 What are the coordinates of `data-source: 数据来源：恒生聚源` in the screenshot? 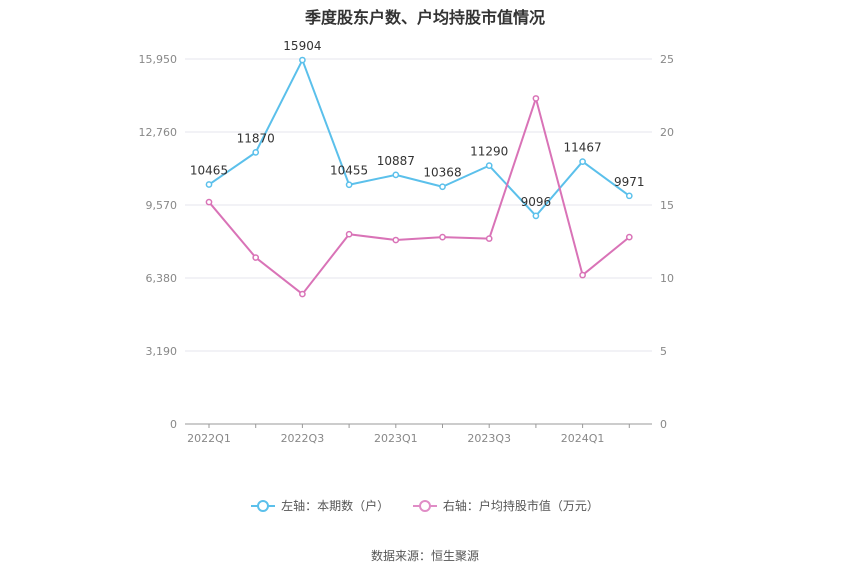 It's located at (424, 556).